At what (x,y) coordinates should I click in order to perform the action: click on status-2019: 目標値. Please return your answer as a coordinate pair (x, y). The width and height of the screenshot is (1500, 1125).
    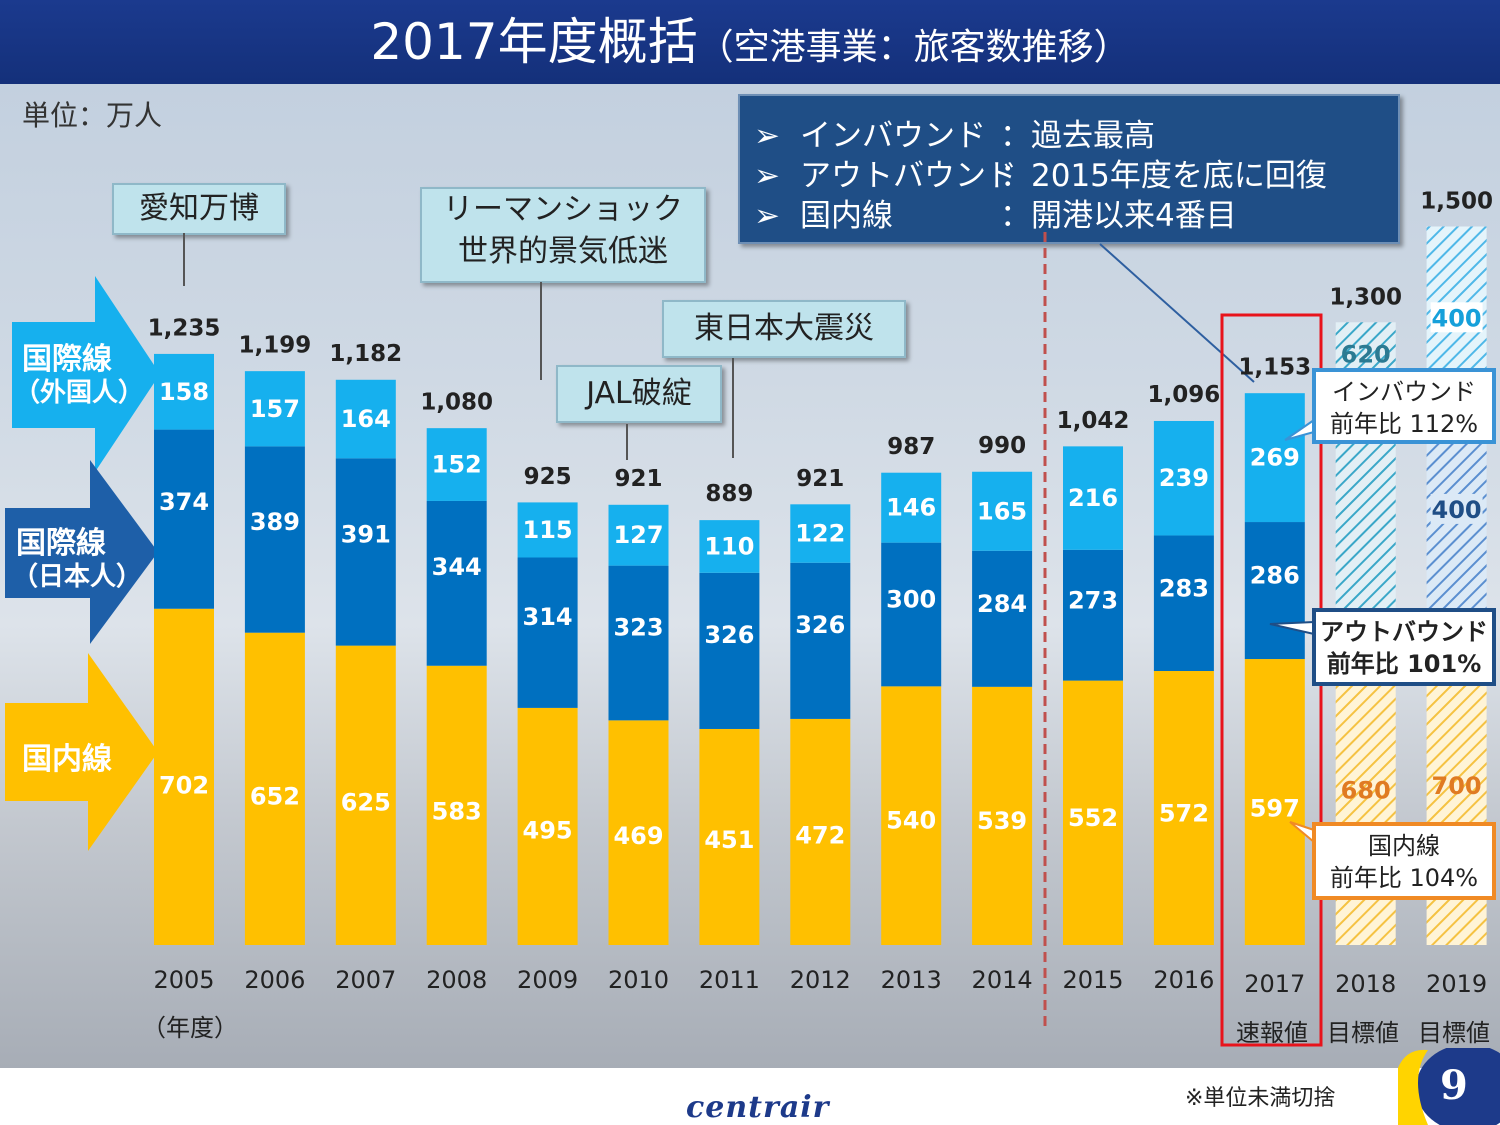
    Looking at the image, I should click on (1454, 1033).